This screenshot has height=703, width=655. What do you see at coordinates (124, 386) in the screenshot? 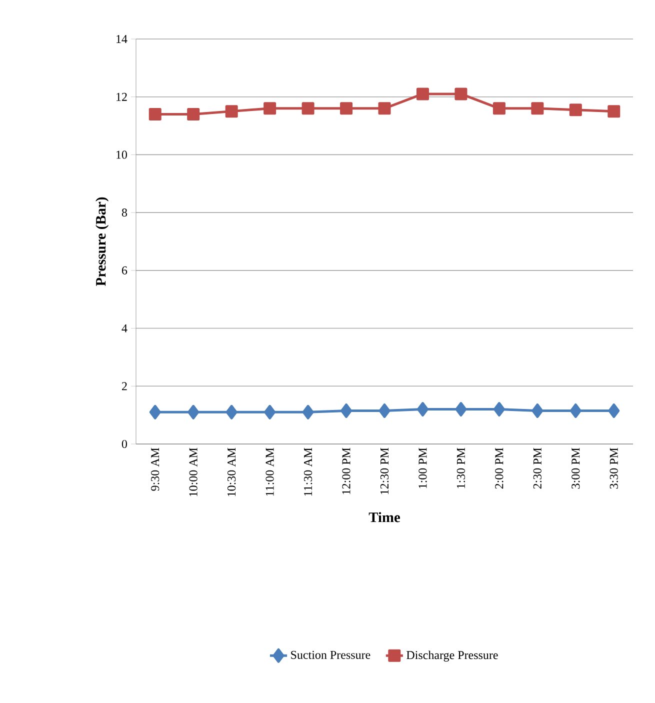
I see `y-tick-label: 2` at bounding box center [124, 386].